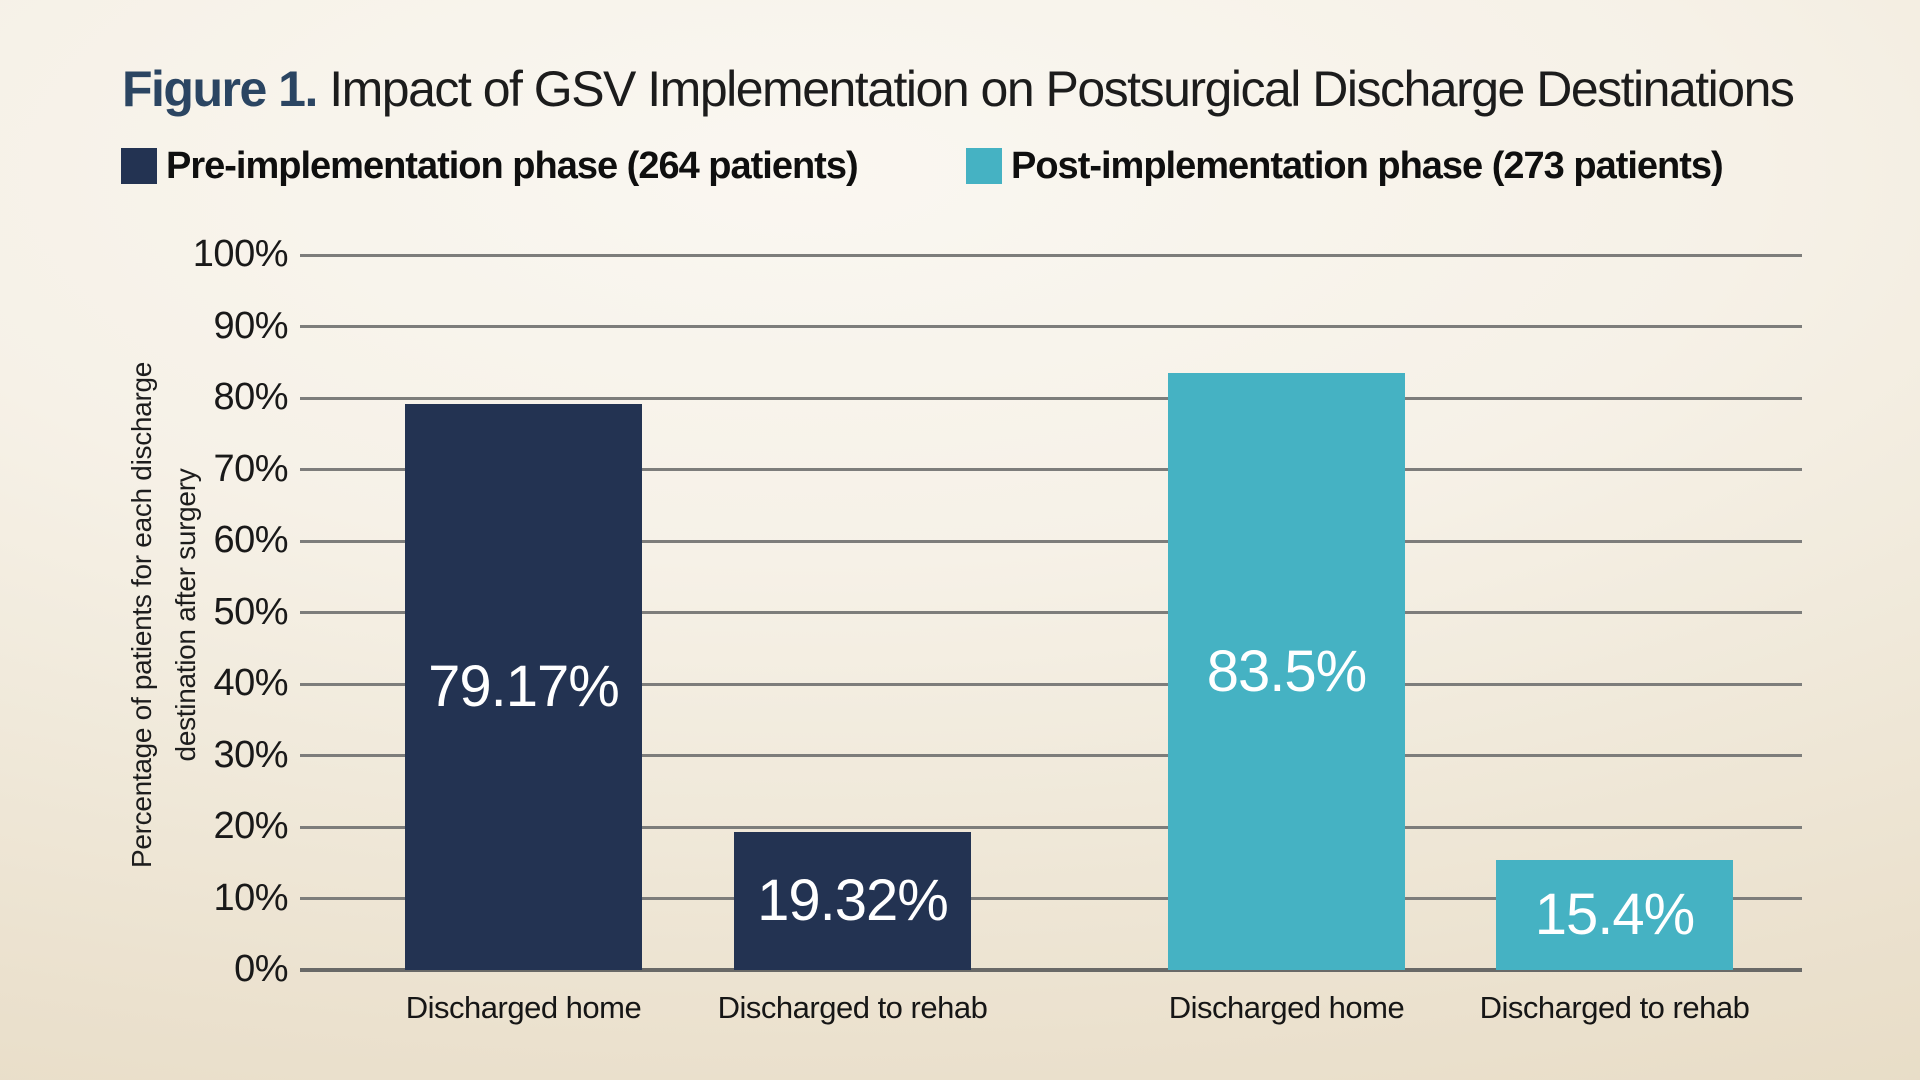  I want to click on legend-swatch-pre, so click(139, 166).